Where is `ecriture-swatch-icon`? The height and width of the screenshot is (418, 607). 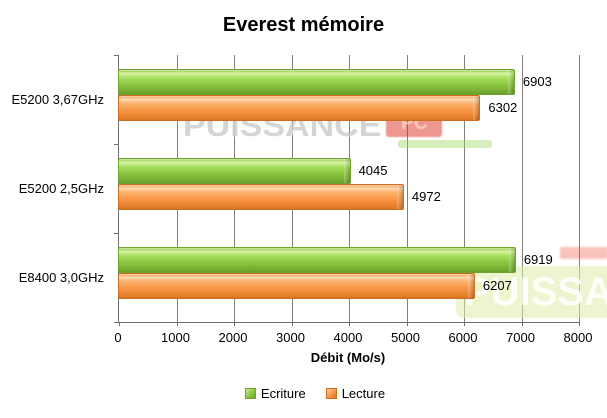
ecriture-swatch-icon is located at coordinates (250, 393).